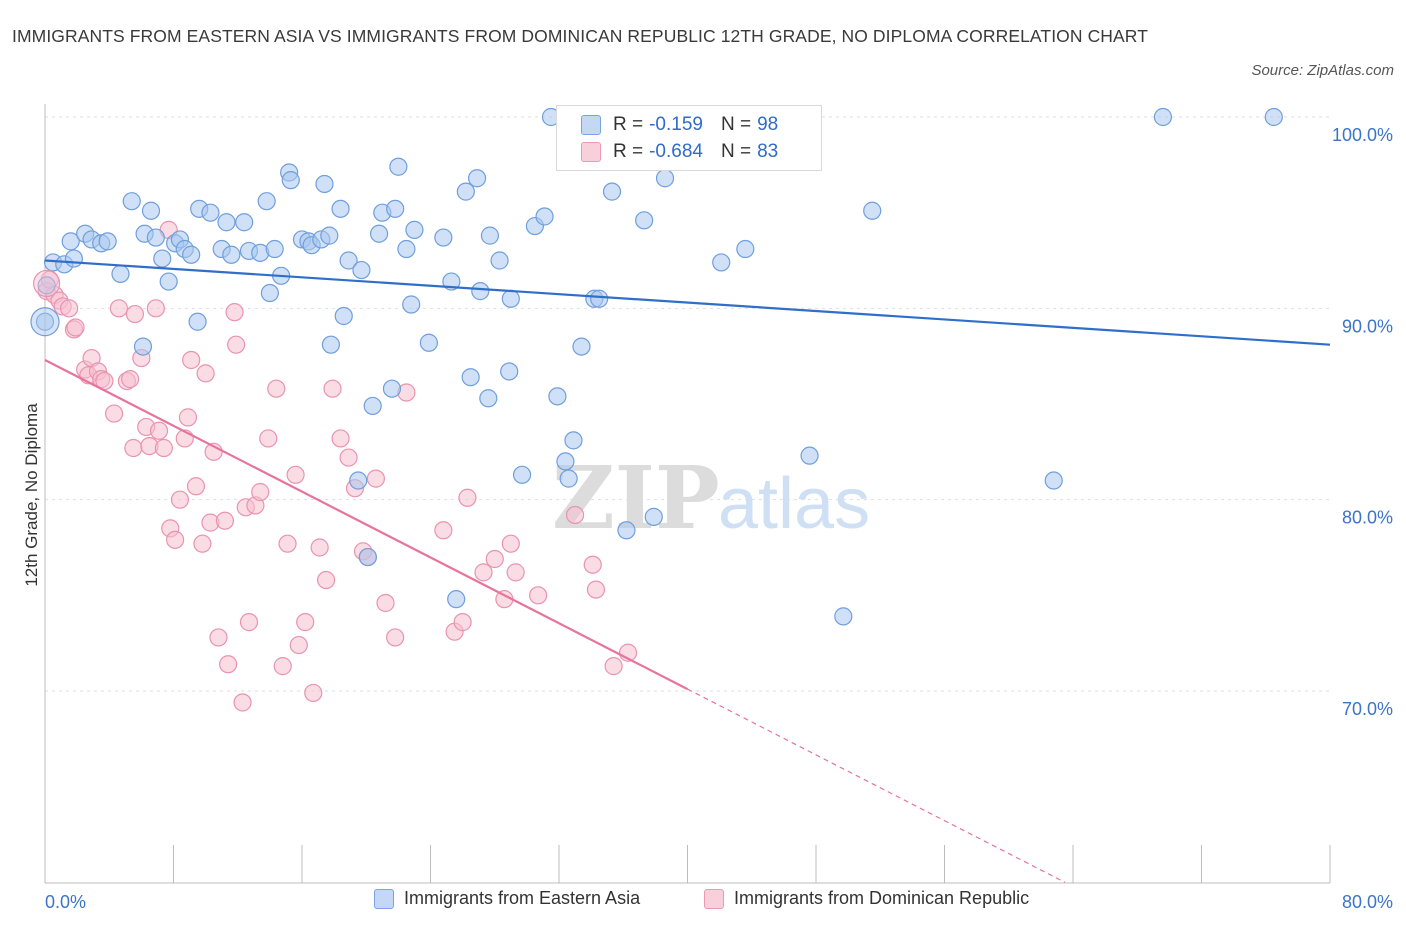  I want to click on y-axis-label: 12th Grade, No Diploma, so click(31, 495).